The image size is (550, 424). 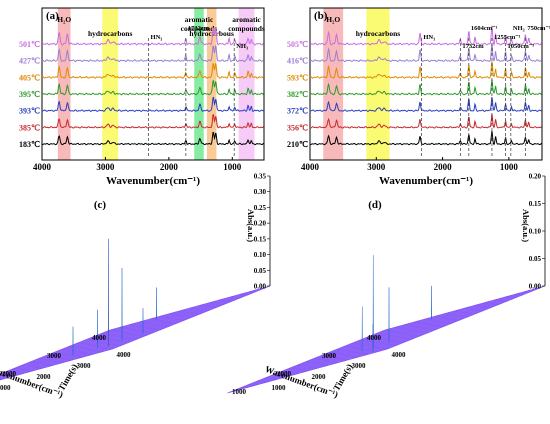 What do you see at coordinates (526, 225) in the screenshot?
I see `z-axis-label: Abs(a.u.)` at bounding box center [526, 225].